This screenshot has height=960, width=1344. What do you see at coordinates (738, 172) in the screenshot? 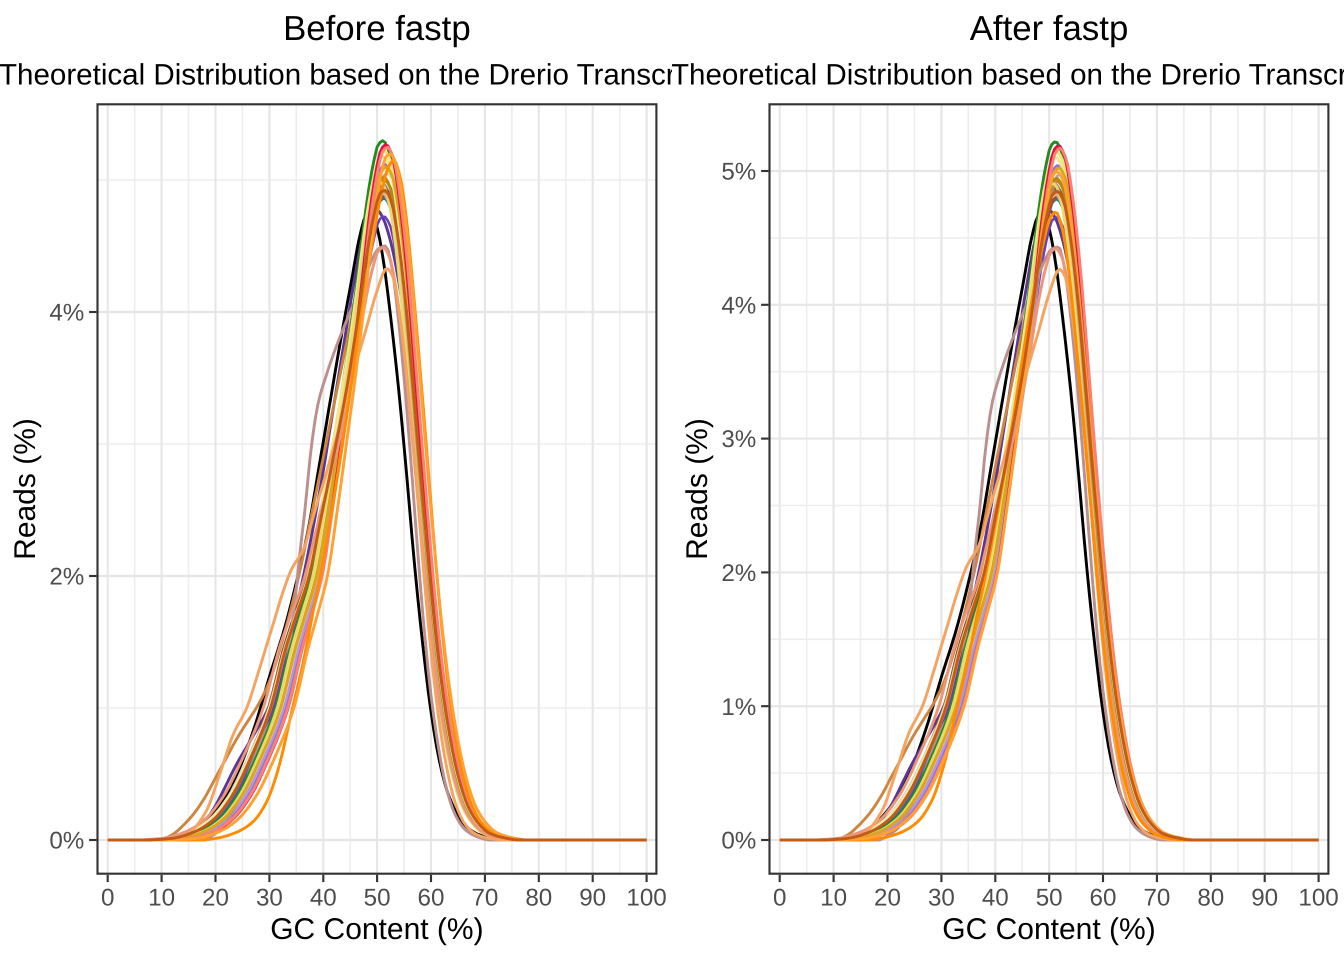
I see `svg-text: 5%` at bounding box center [738, 172].